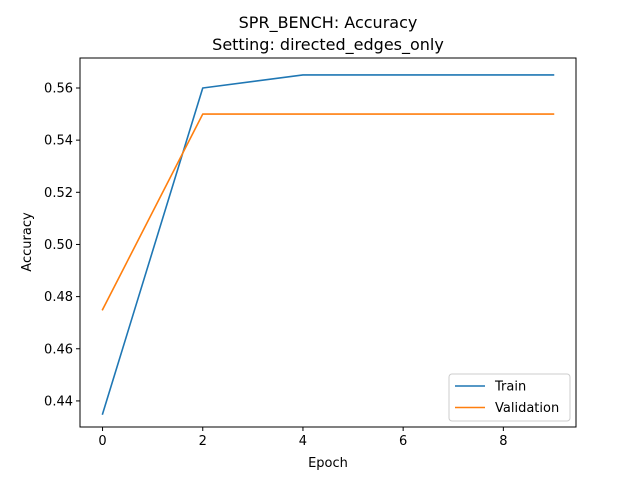 This screenshot has width=640, height=484. Describe the element at coordinates (58, 193) in the screenshot. I see `y-tick-label: 0.52` at that location.